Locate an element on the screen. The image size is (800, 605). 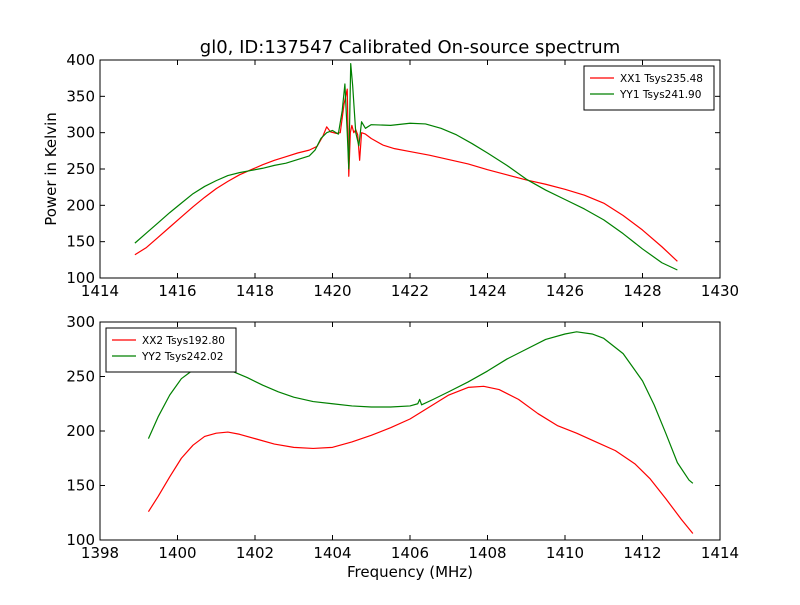
x-tick-label: 1408 is located at coordinates (487, 553).